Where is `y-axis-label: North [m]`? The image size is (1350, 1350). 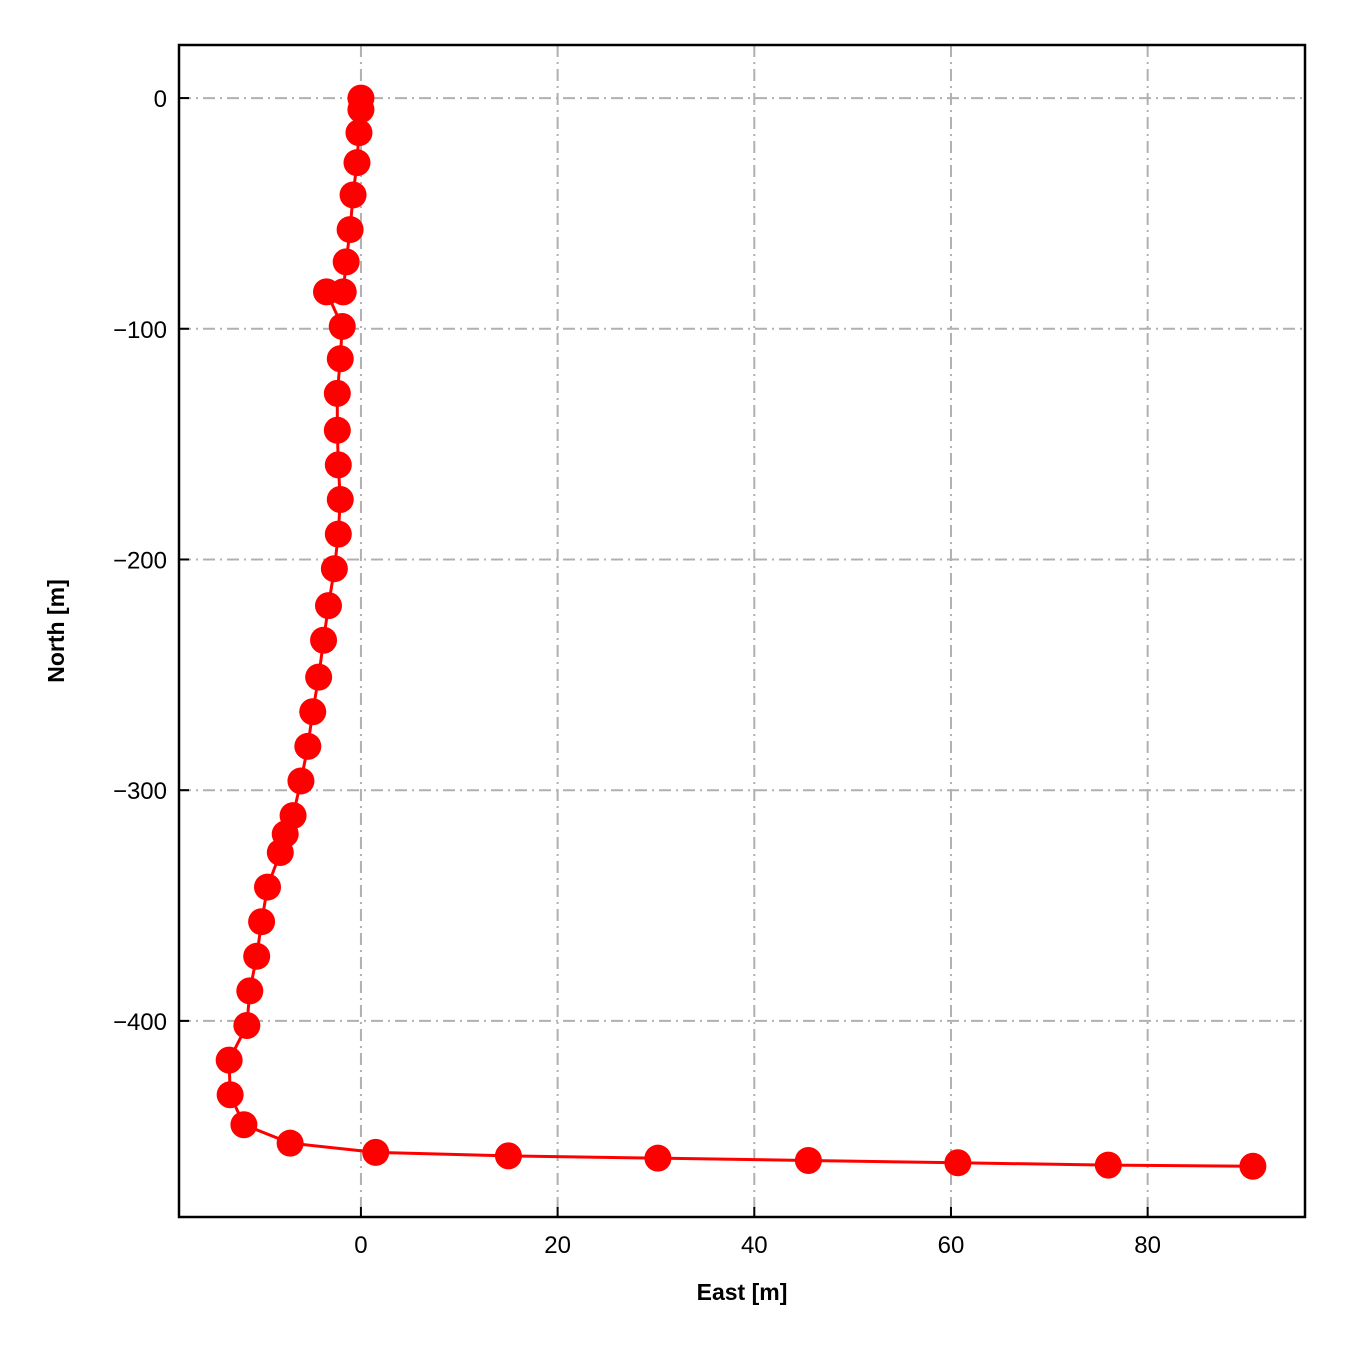 y-axis-label: North [m] is located at coordinates (56, 630).